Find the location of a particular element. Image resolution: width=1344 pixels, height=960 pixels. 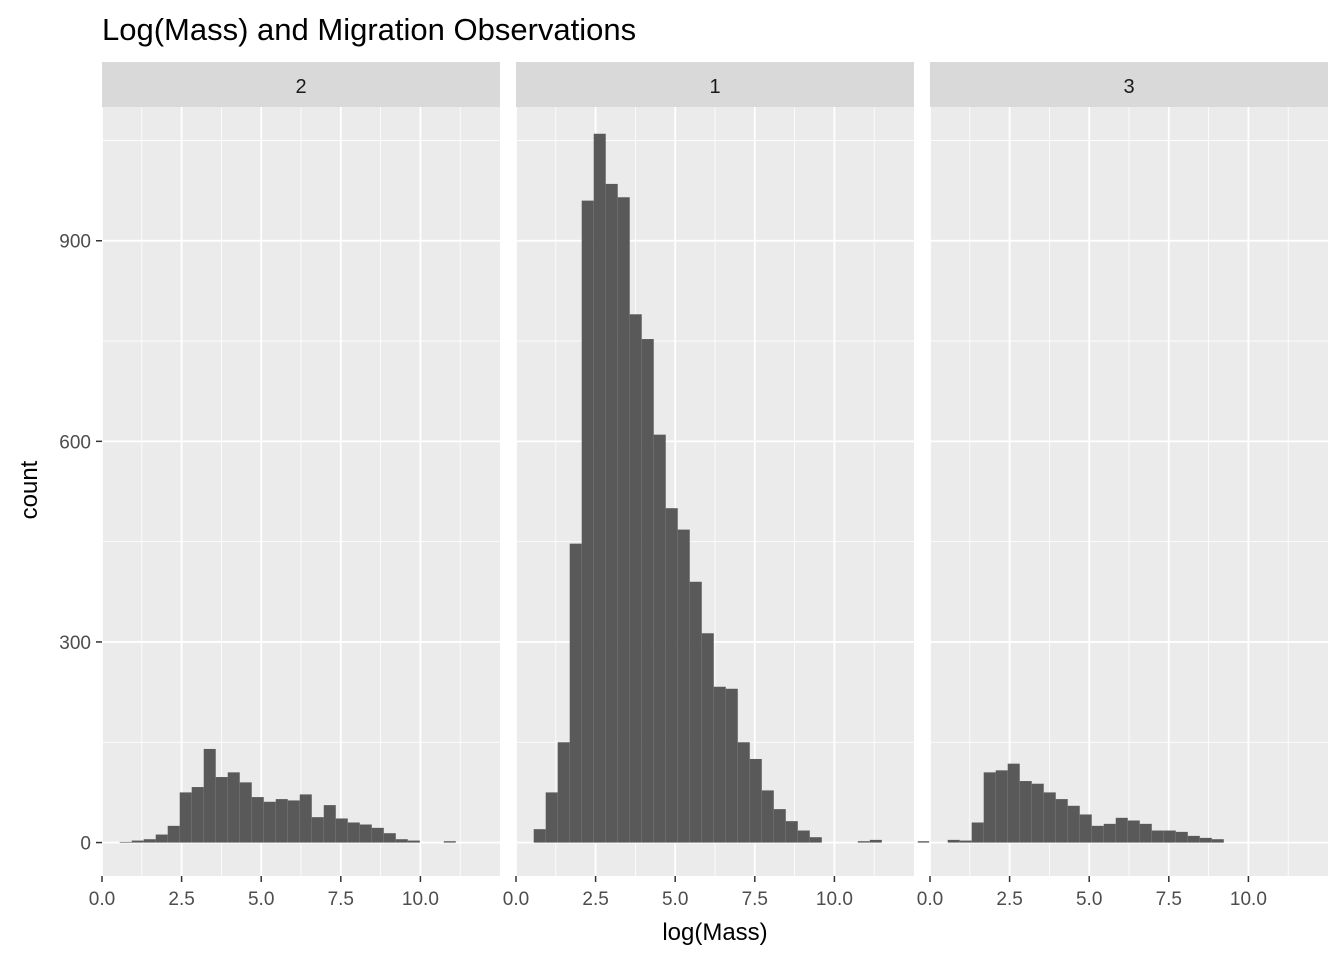

histogram-bars is located at coordinates (287, 795).